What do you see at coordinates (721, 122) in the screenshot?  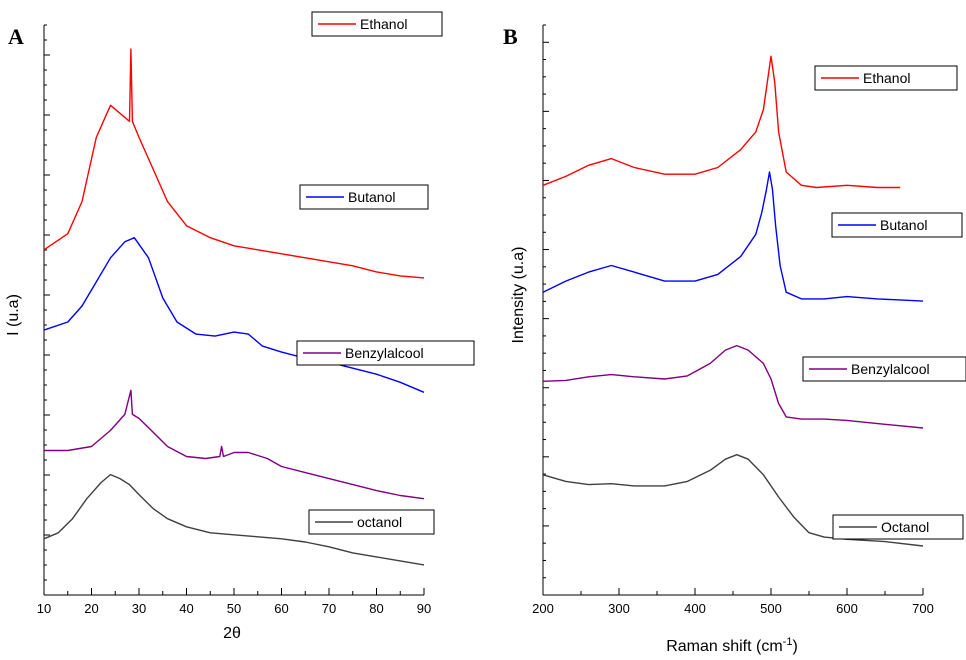 I see `panel-b-series-ethanol` at bounding box center [721, 122].